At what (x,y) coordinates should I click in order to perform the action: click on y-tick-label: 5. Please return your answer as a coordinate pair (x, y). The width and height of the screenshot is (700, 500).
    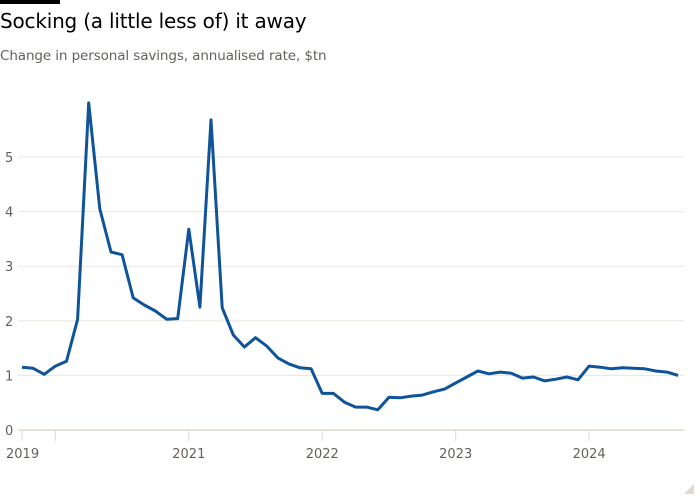
    Looking at the image, I should click on (9, 158).